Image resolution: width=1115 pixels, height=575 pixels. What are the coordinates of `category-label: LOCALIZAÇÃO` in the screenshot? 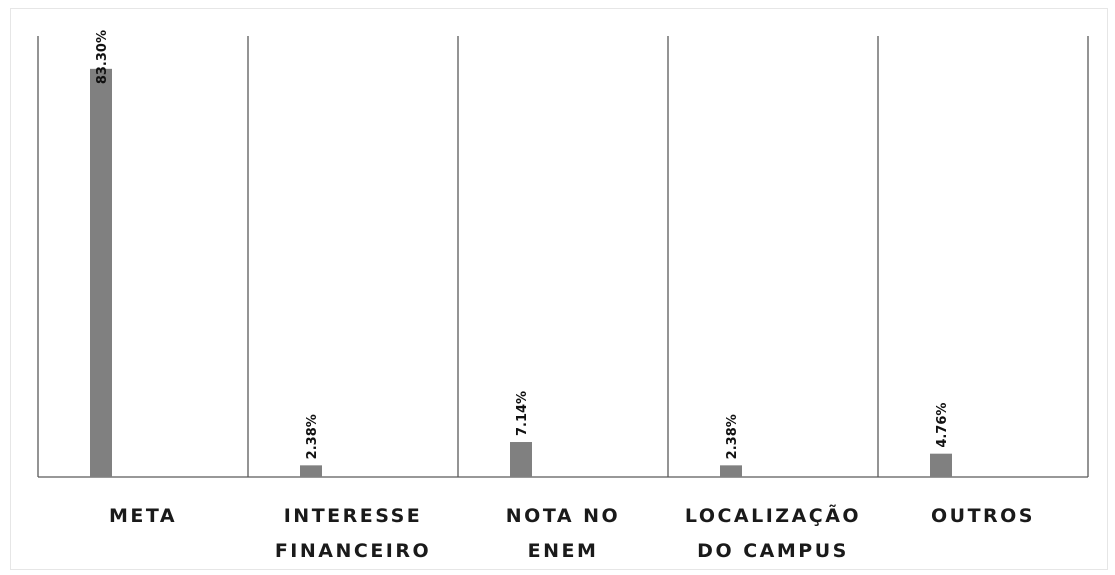 It's located at (773, 515).